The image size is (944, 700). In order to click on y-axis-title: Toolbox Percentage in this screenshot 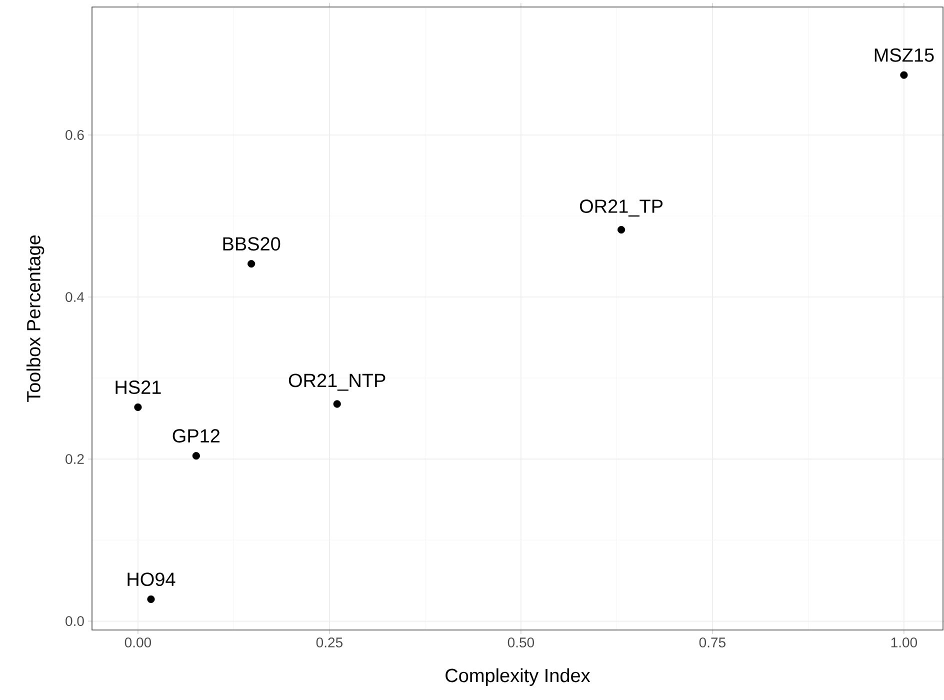, I will do `click(35, 318)`.